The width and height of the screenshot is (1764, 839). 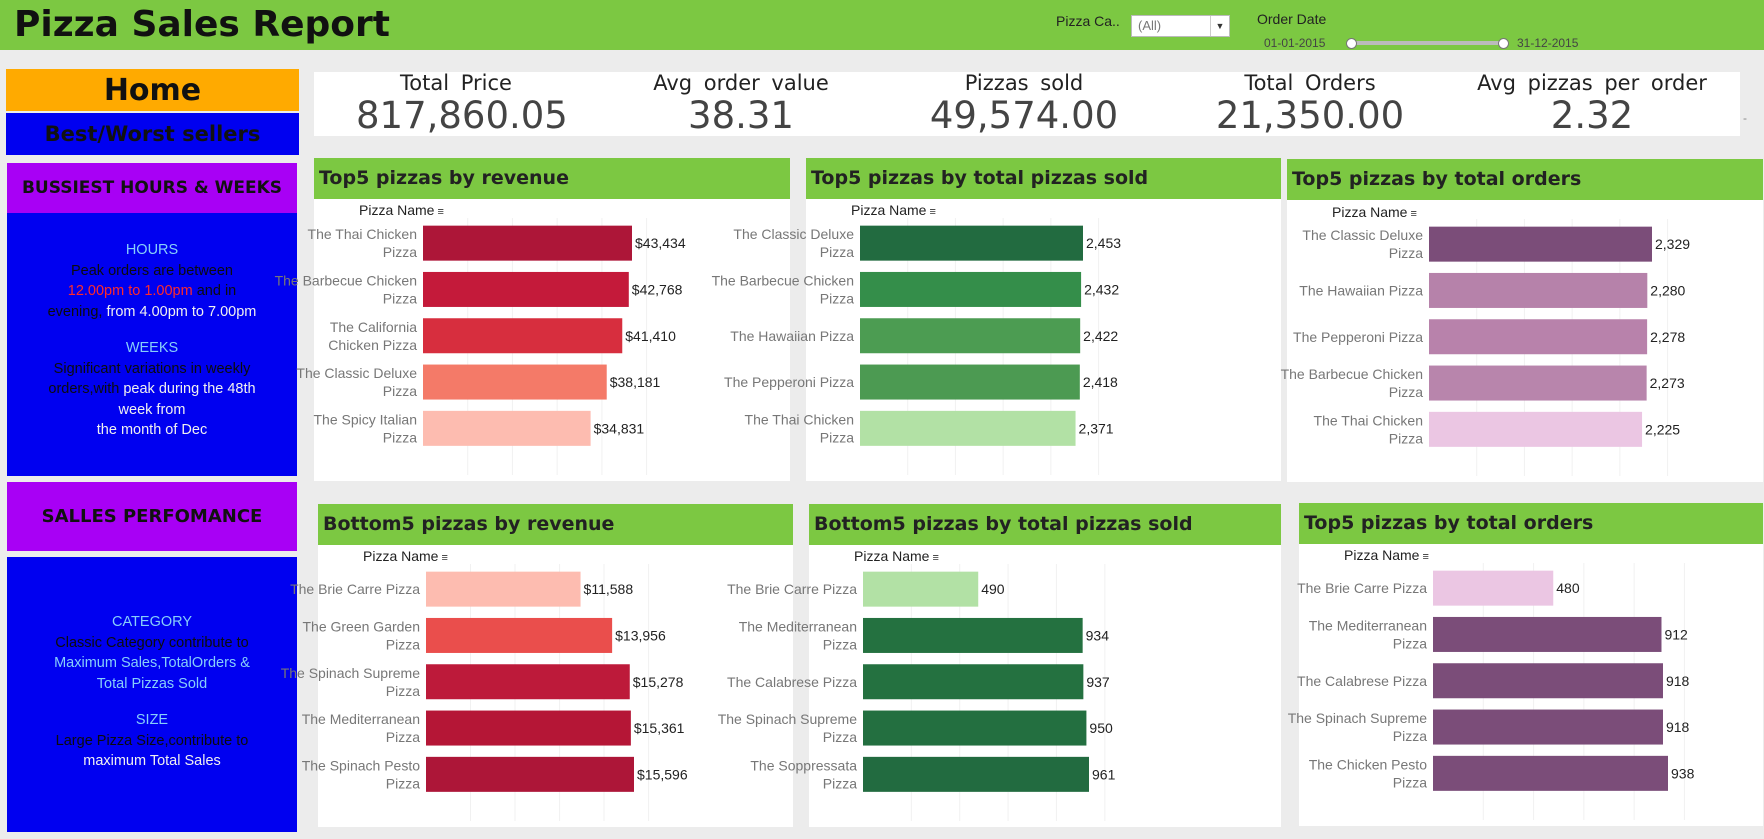 I want to click on bar-value-label: 912, so click(x=1676, y=634).